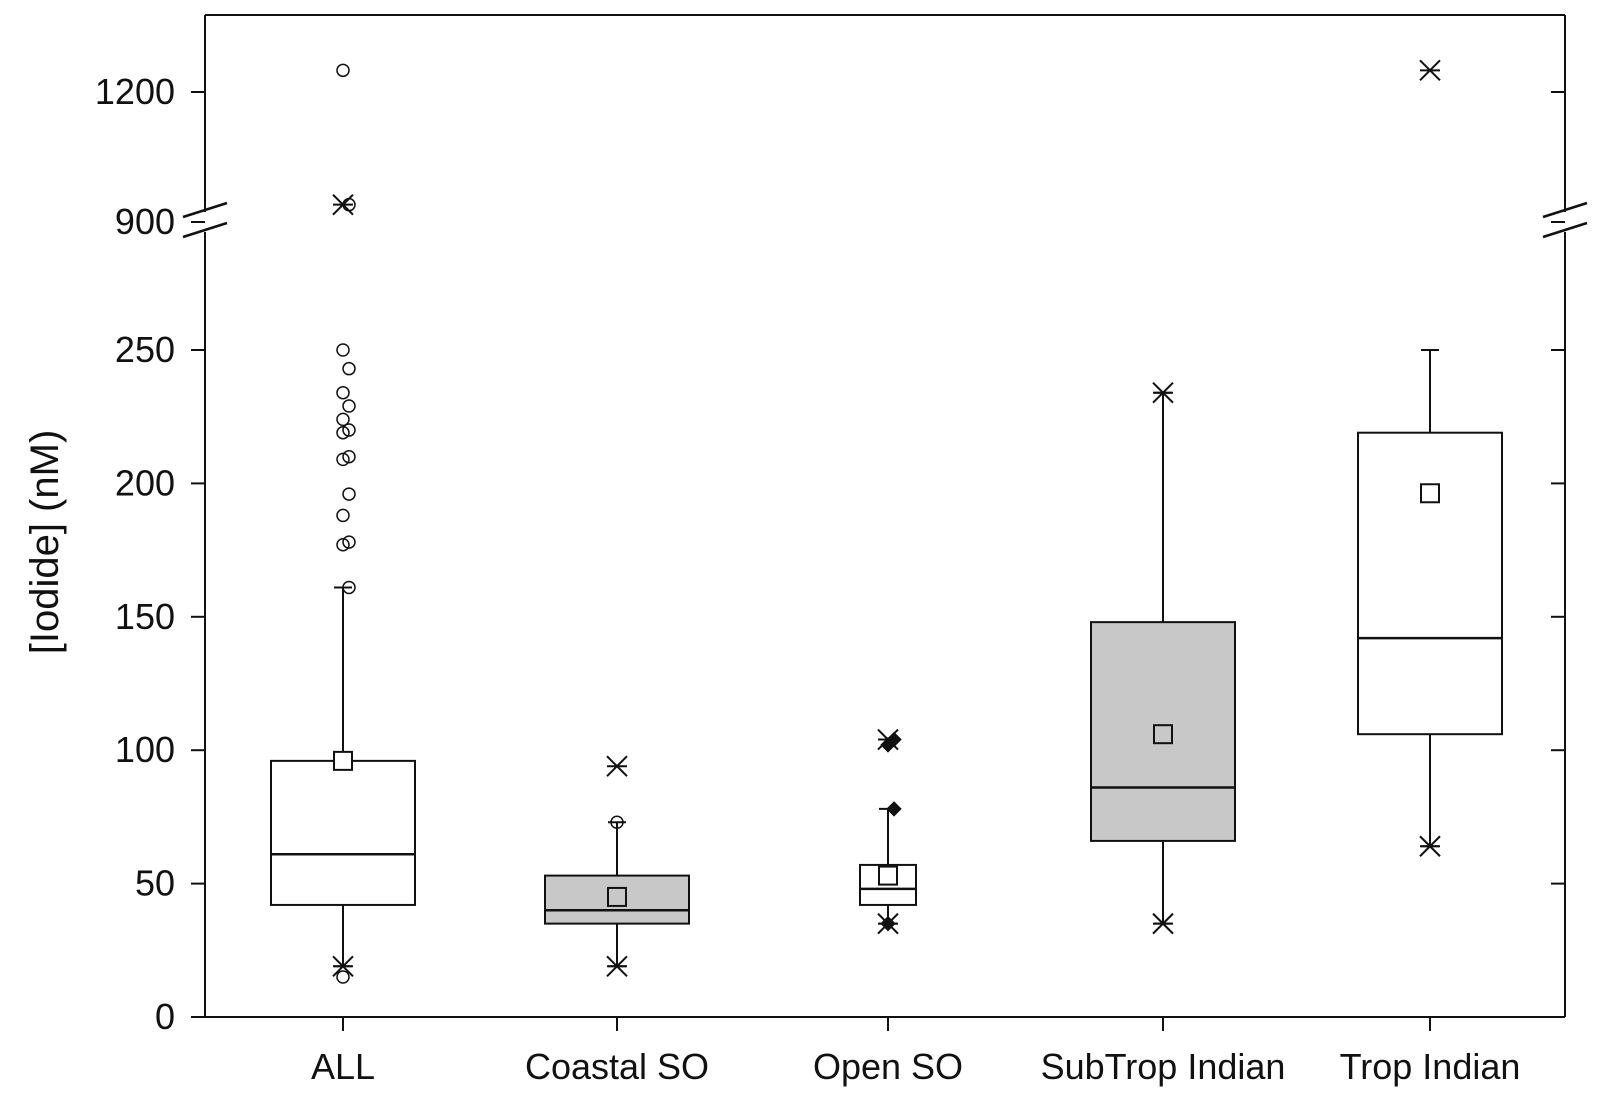 The width and height of the screenshot is (1600, 1108). What do you see at coordinates (165, 1016) in the screenshot?
I see `y-tick-label-0: 0` at bounding box center [165, 1016].